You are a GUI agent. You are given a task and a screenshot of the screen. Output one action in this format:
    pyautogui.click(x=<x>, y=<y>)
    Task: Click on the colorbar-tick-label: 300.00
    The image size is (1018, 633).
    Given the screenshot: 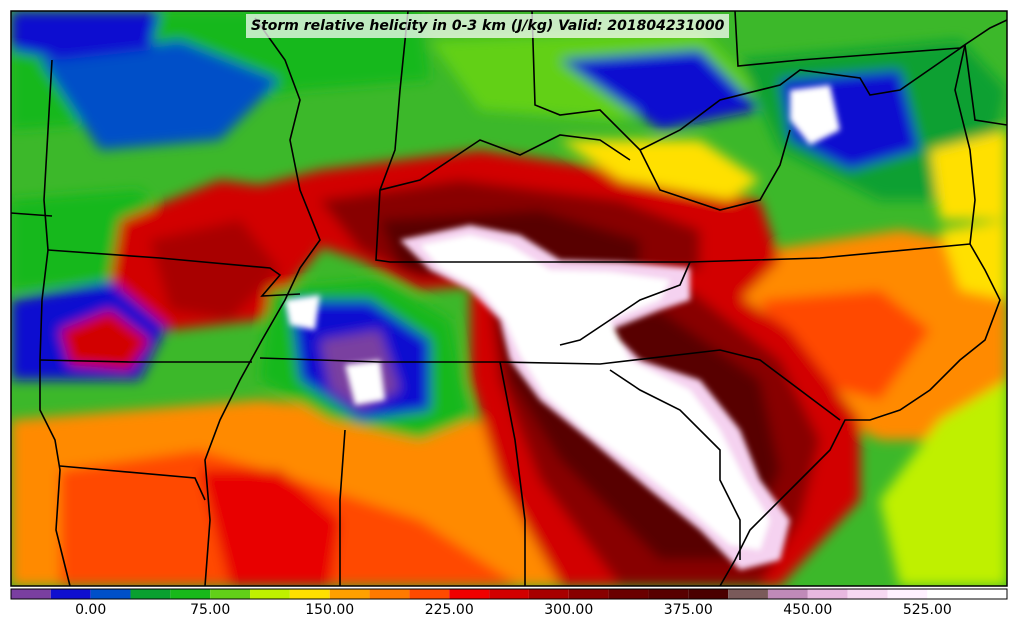 What is the action you would take?
    pyautogui.click(x=569, y=610)
    